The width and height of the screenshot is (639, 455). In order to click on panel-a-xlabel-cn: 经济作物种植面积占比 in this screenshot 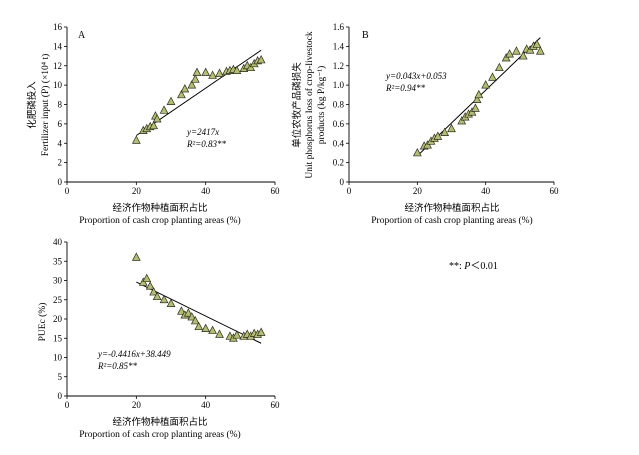, I will do `click(159, 208)`.